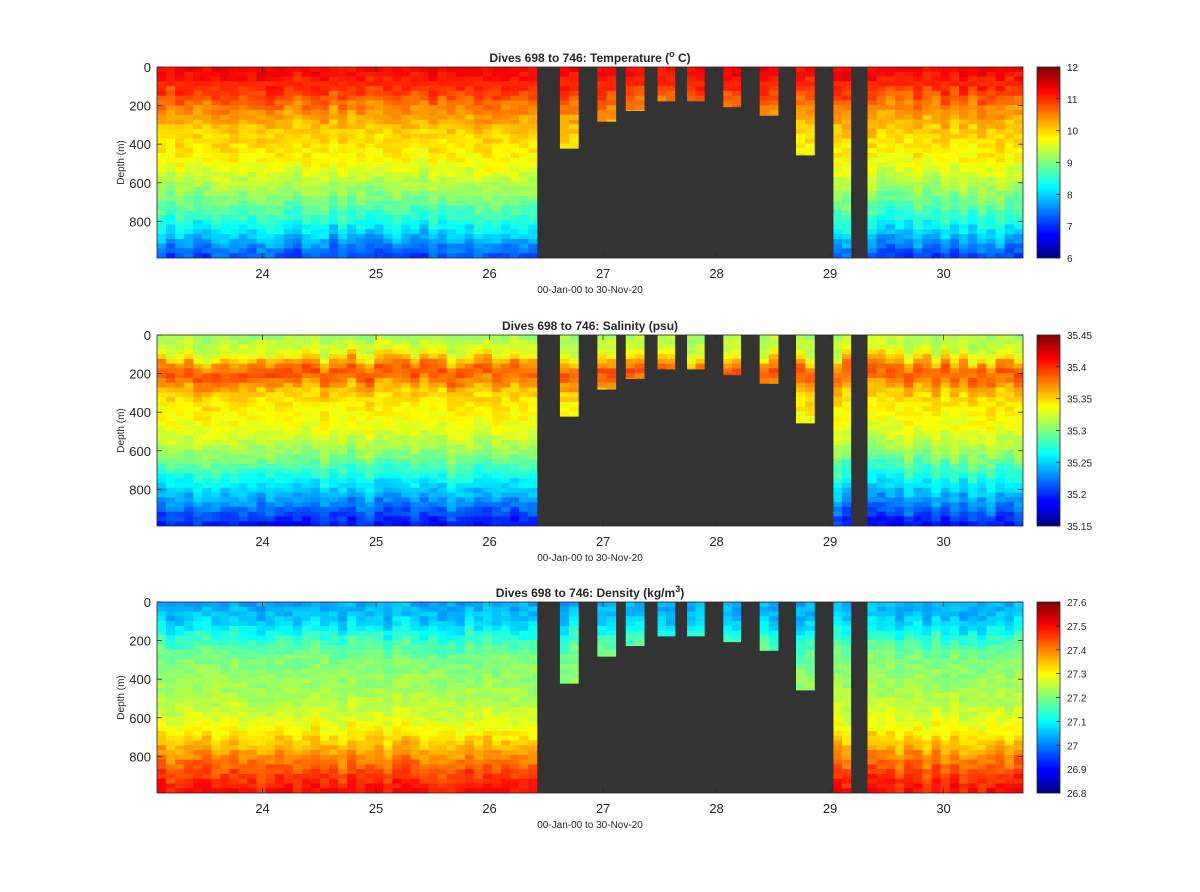  I want to click on colorbar-tick-label: 9, so click(1070, 164).